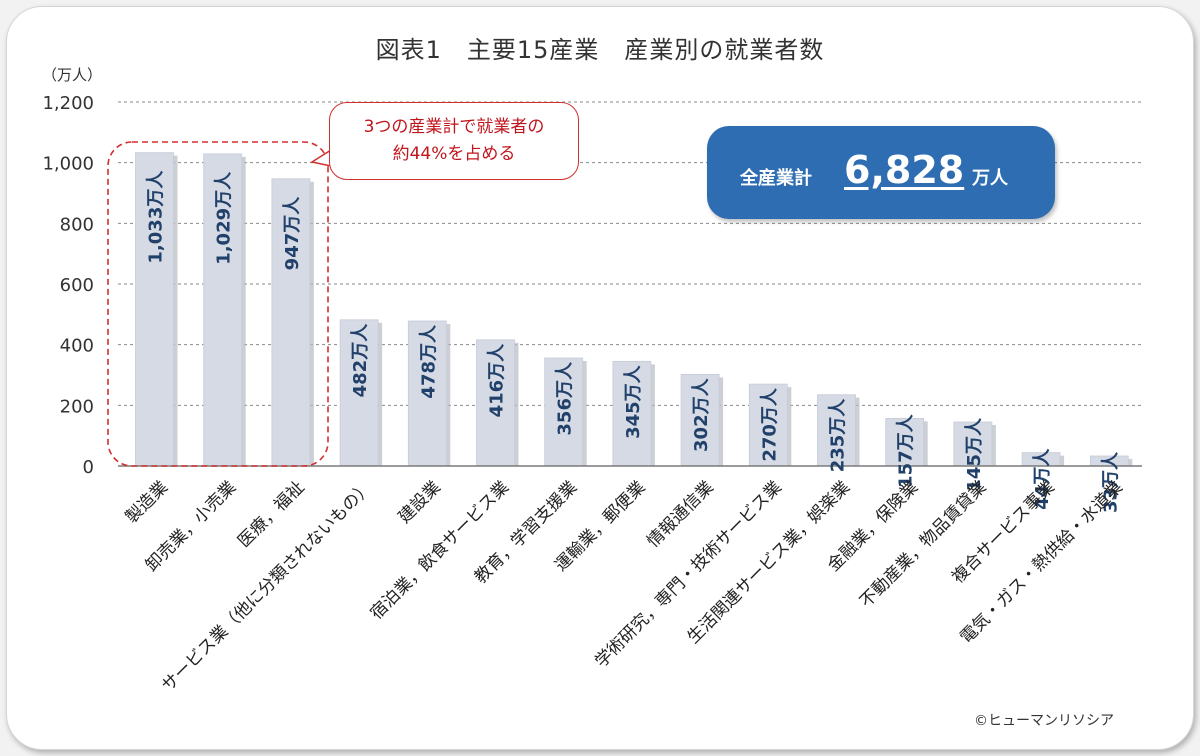 This screenshot has height=756, width=1200. I want to click on bar-data-label: 270万人, so click(769, 424).